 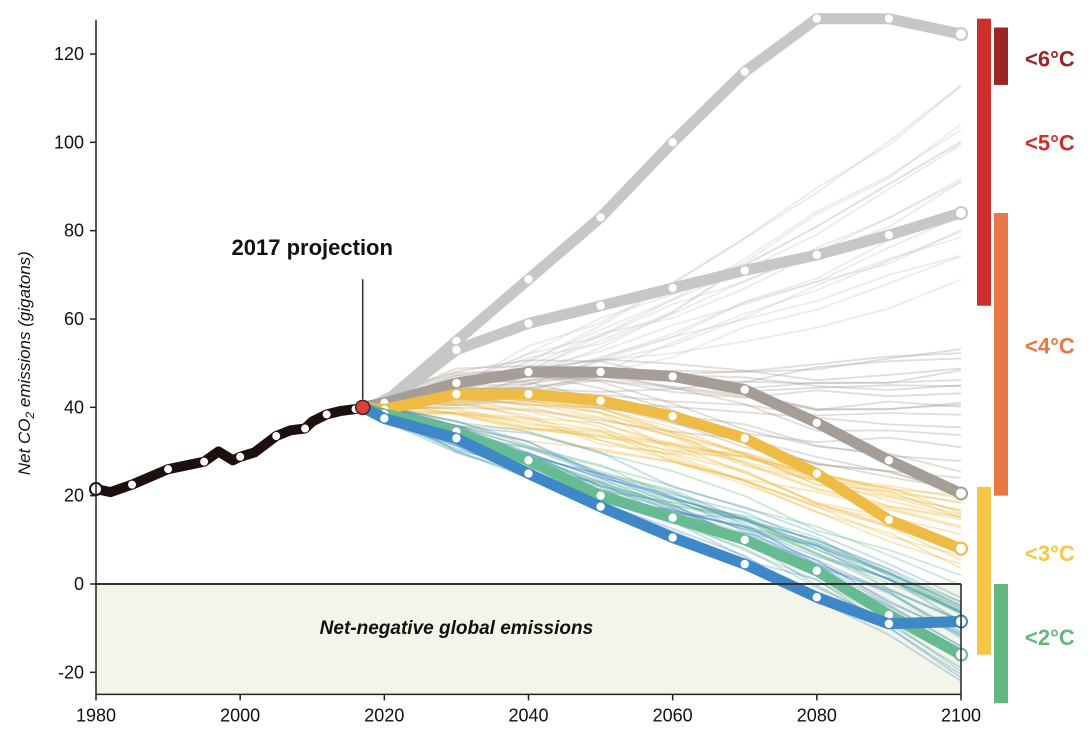 I want to click on y-tick-label: 80, so click(x=74, y=231).